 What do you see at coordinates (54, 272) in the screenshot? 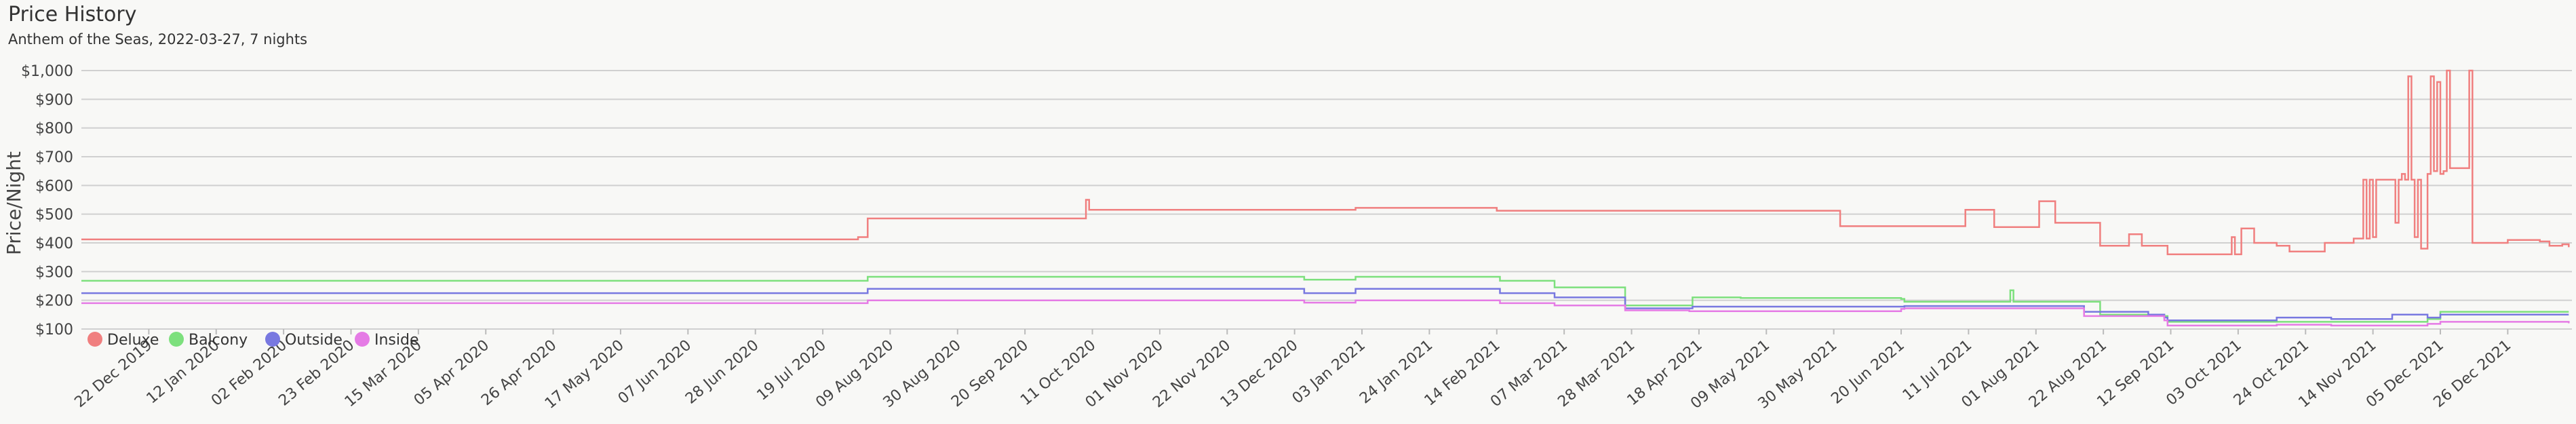
I see `y-tick-label: $300` at bounding box center [54, 272].